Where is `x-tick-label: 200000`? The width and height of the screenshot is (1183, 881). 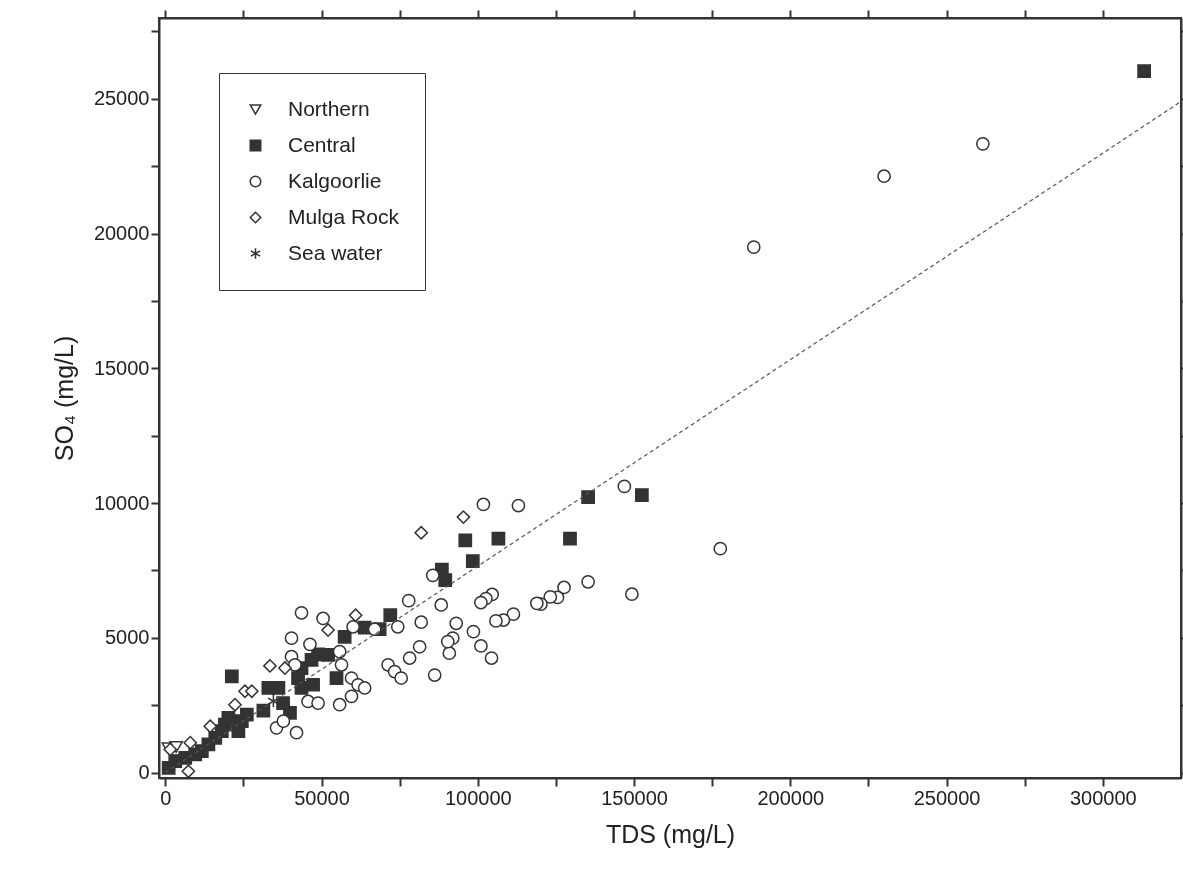 x-tick-label: 200000 is located at coordinates (791, 797).